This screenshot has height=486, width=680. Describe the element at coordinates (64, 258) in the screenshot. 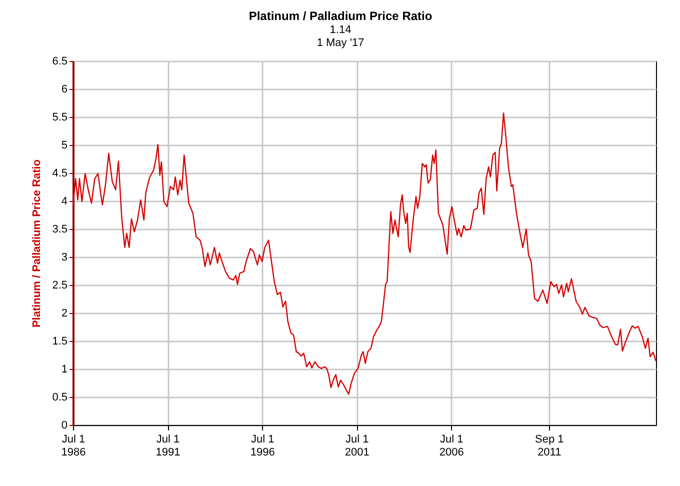

I see `y-tick-label: 3` at that location.